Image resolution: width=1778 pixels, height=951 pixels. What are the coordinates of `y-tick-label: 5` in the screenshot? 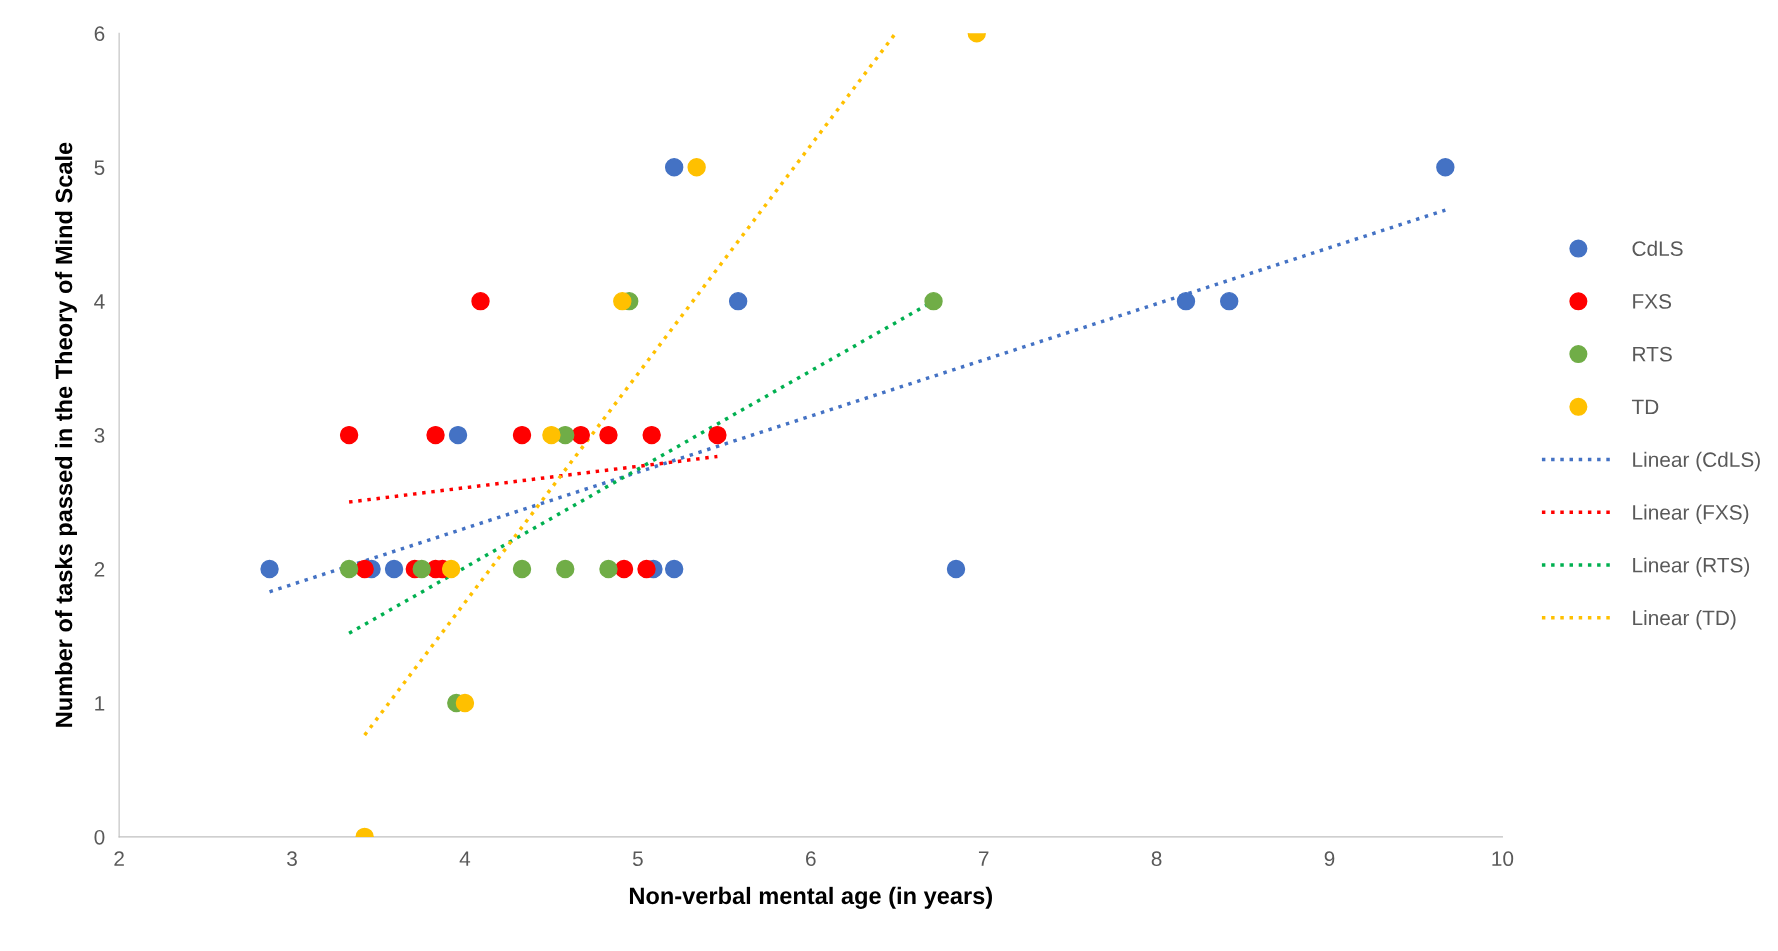 It's located at (99, 167).